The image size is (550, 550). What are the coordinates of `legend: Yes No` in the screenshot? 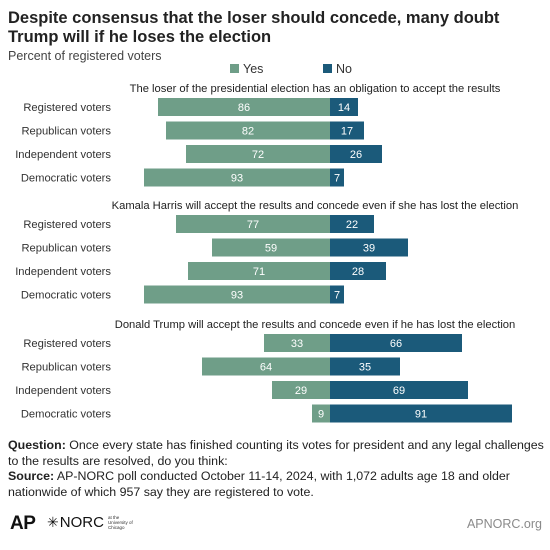 It's located at (275, 70).